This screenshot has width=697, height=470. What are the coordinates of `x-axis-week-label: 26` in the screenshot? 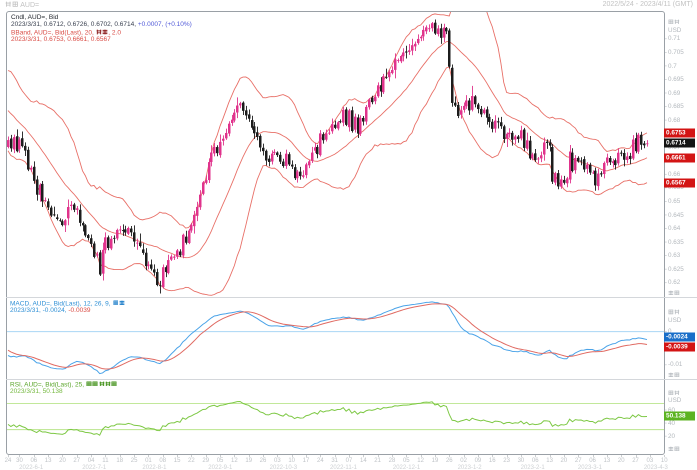 It's located at (449, 461).